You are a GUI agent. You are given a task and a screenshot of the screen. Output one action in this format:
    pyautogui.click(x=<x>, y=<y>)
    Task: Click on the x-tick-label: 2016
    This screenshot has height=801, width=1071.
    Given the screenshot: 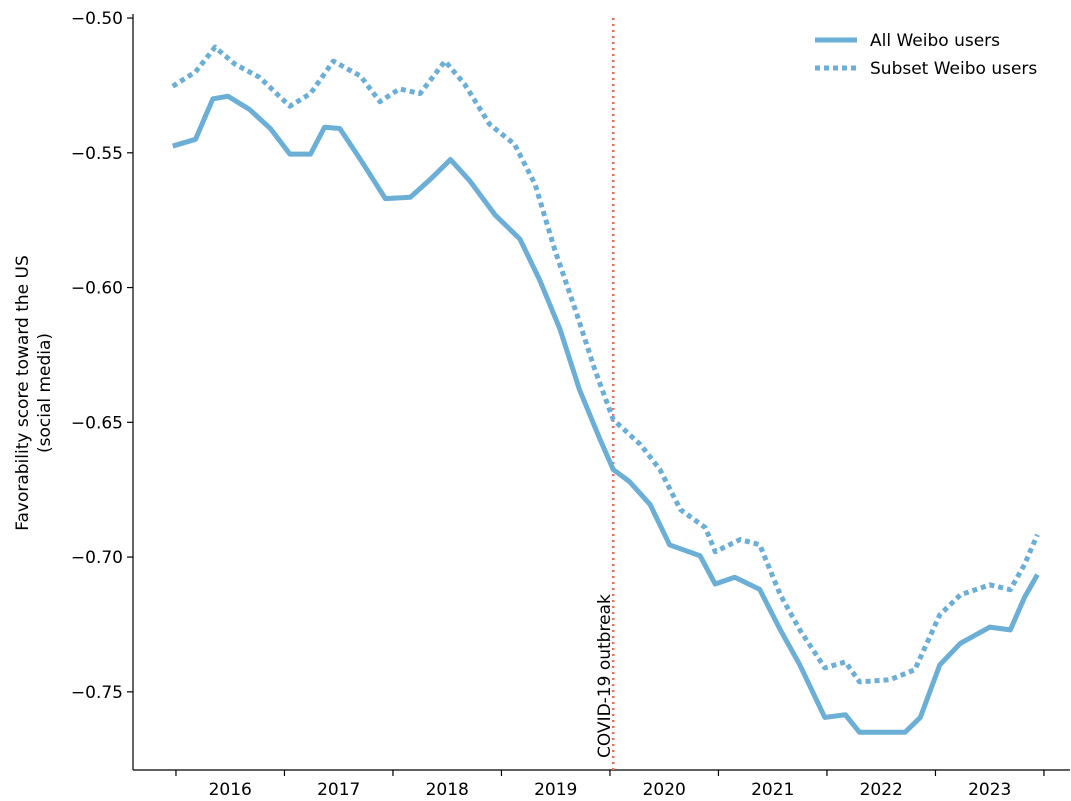 What is the action you would take?
    pyautogui.click(x=230, y=790)
    